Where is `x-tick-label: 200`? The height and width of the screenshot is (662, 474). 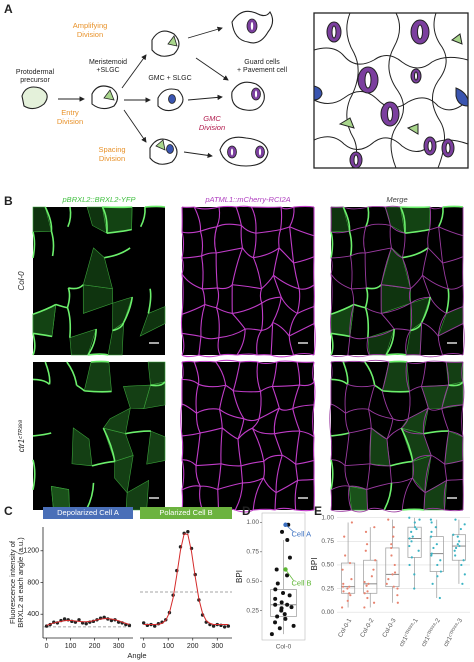 x-tick-label: 200 is located at coordinates (193, 646).